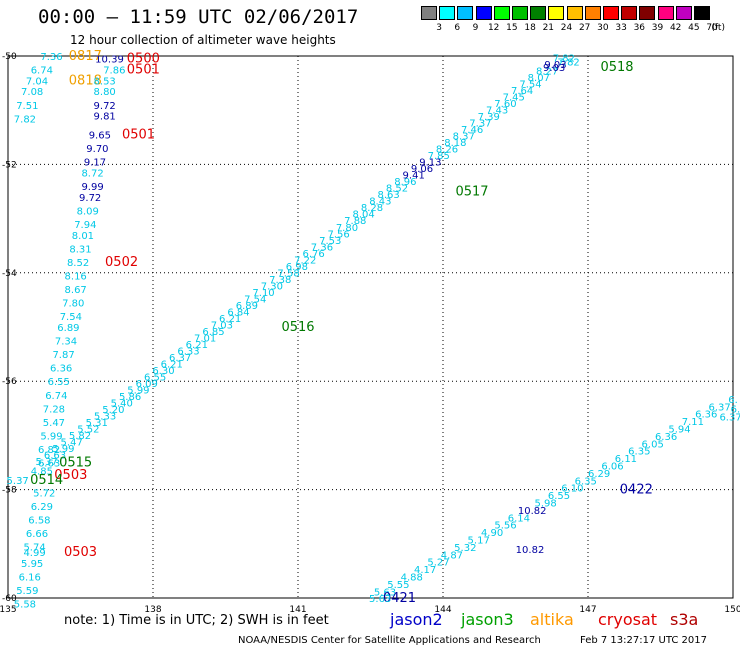 This screenshot has width=740, height=650. What do you see at coordinates (297, 327) in the screenshot?
I see `pass-time-label: 0516` at bounding box center [297, 327].